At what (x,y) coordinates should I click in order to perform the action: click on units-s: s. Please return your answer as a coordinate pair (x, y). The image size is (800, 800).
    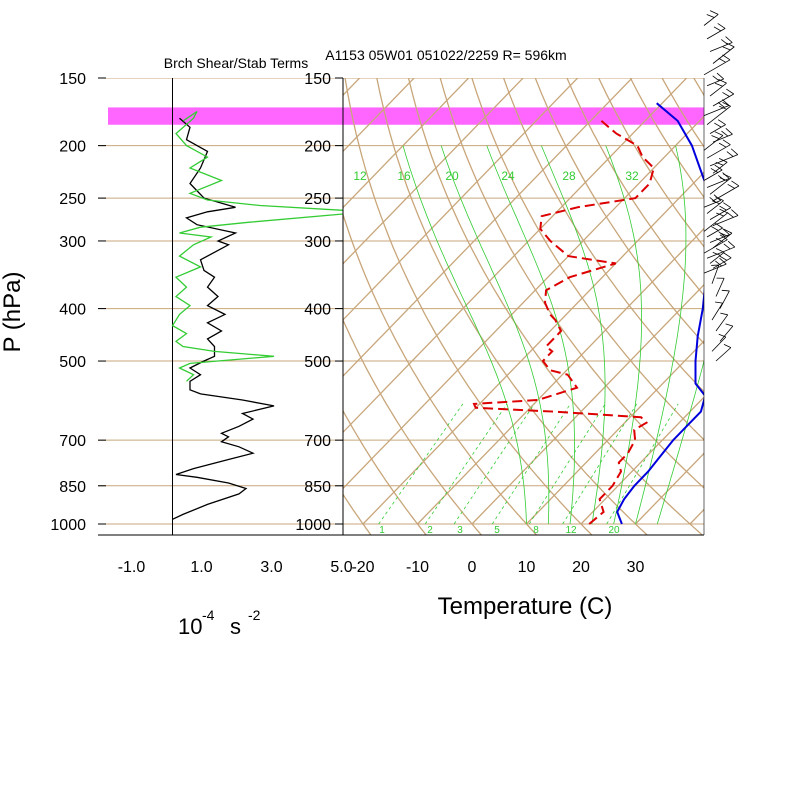
    Looking at the image, I should click on (235, 626).